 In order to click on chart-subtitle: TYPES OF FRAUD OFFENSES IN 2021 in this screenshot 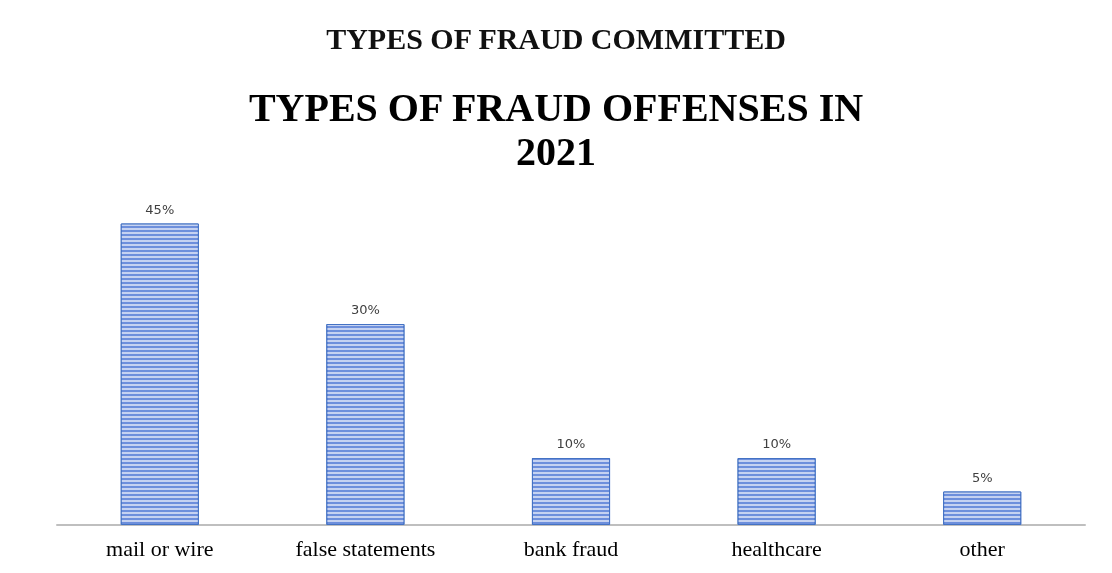, I will do `click(556, 129)`.